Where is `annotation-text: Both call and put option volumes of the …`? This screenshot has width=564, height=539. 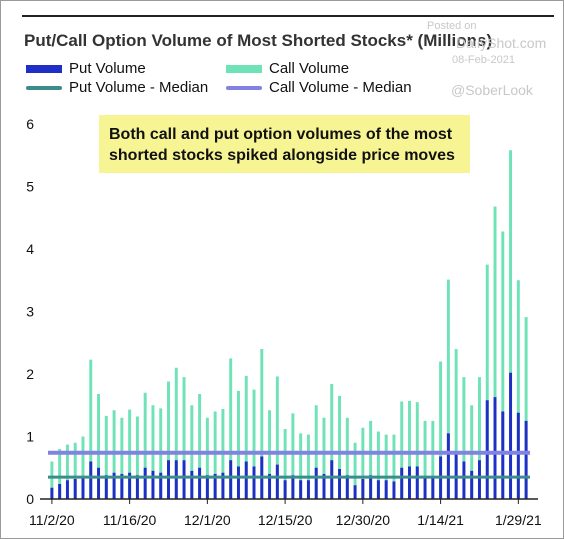 annotation-text: Both call and put option volumes of the … is located at coordinates (282, 145).